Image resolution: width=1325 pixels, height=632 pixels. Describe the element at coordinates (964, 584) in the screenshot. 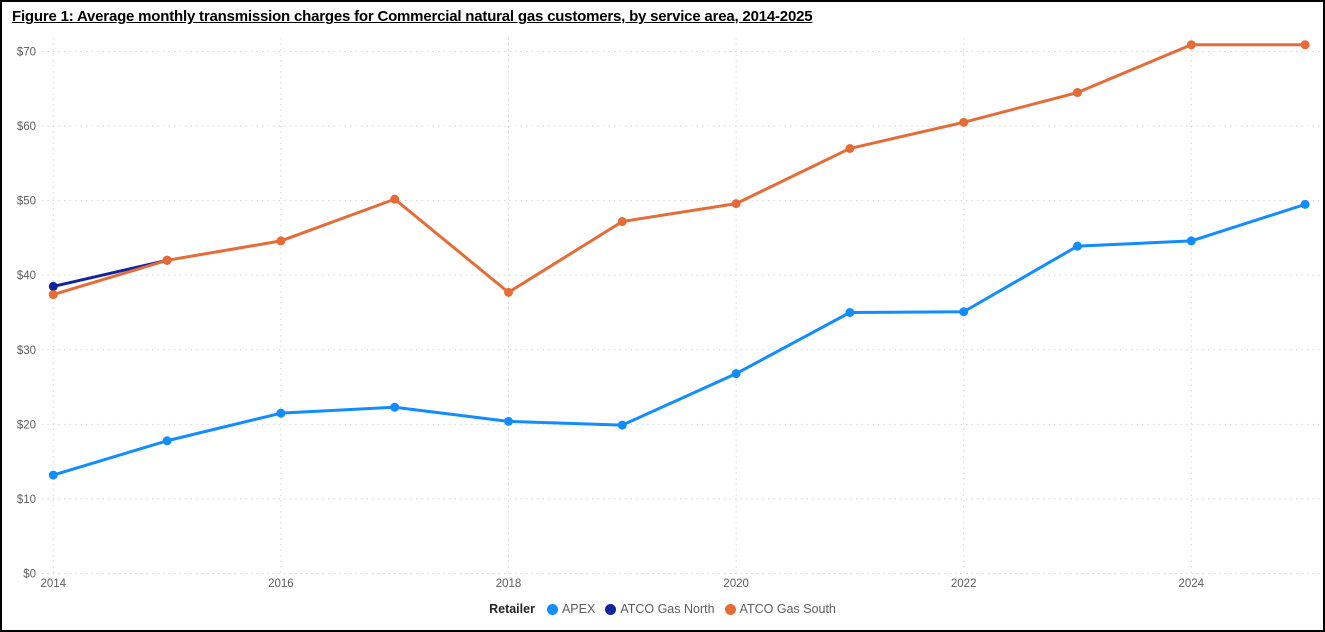

I see `x-axis-tick-label: 2022` at that location.